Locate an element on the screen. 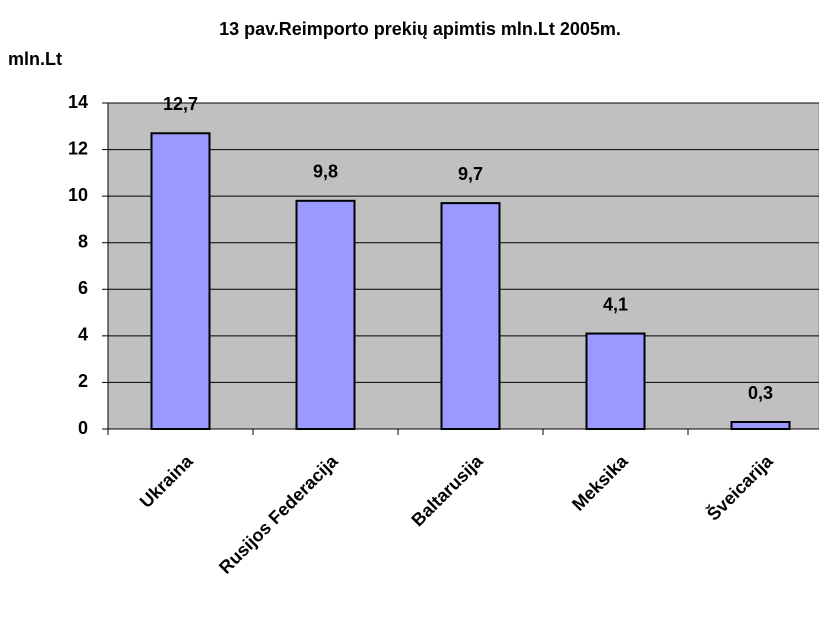  y-tick-label: 0 is located at coordinates (83, 428).